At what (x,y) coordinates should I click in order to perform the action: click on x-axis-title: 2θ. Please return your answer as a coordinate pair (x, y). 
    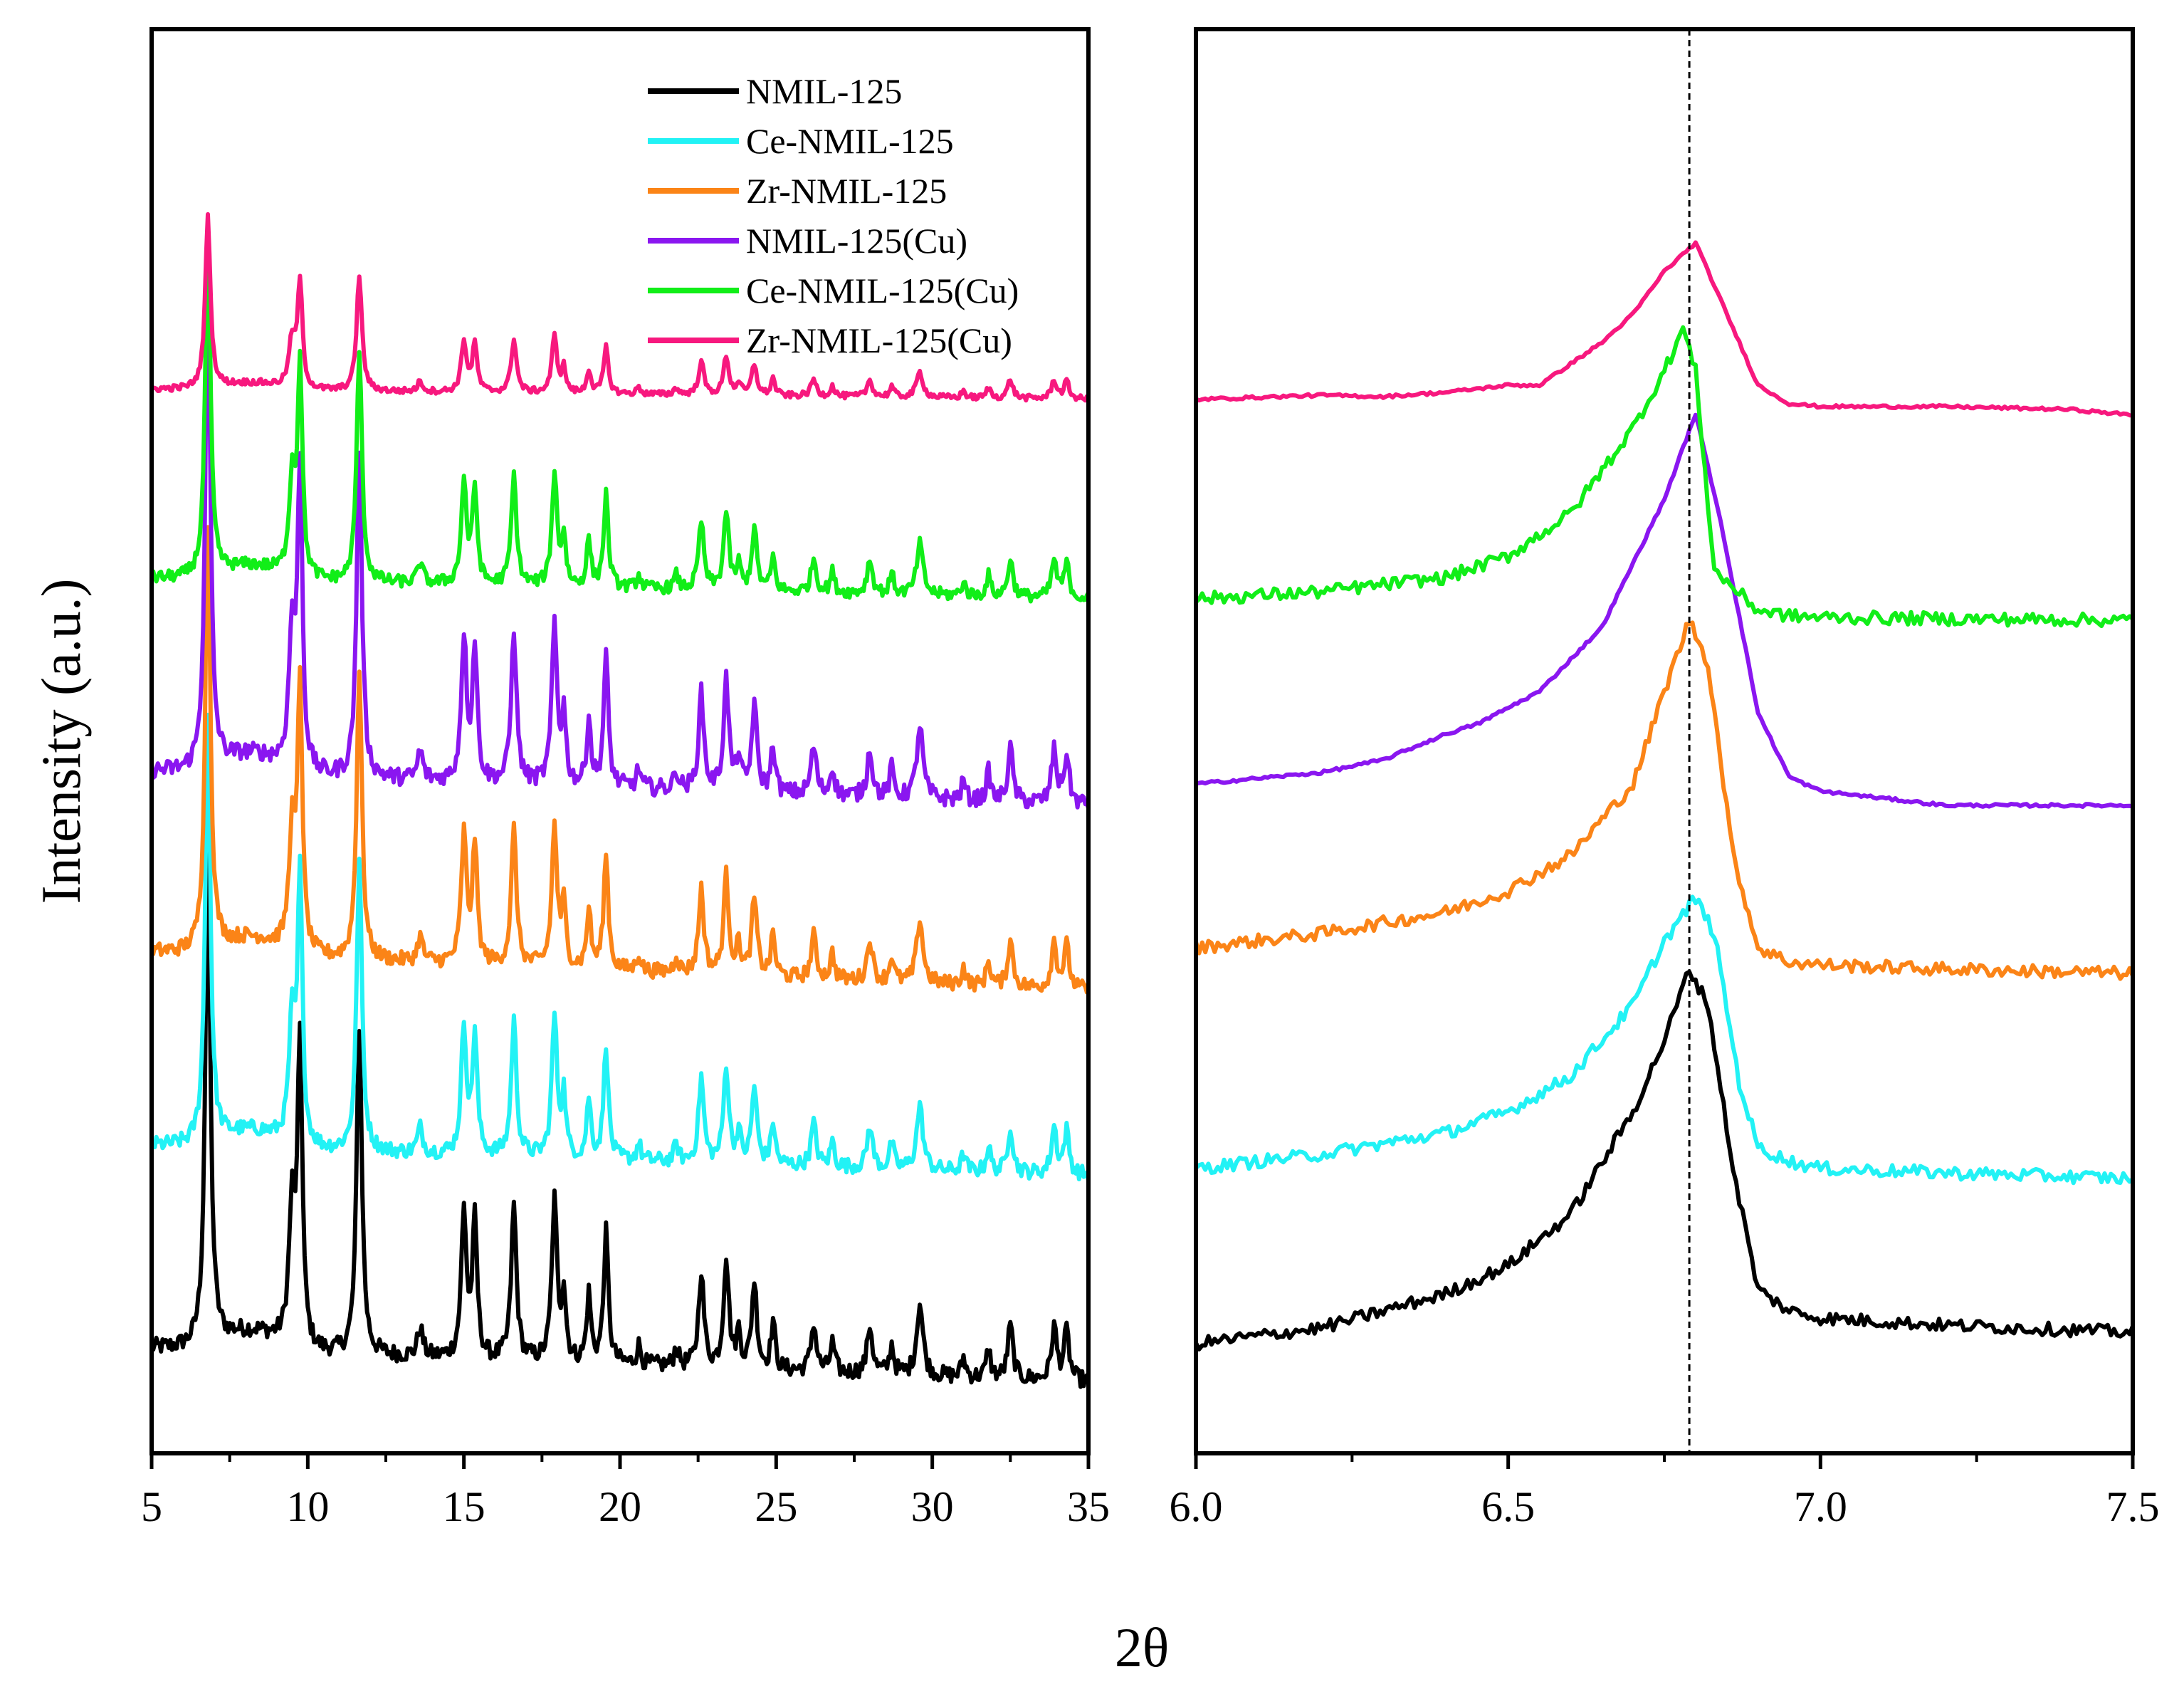
    Looking at the image, I should click on (1142, 1647).